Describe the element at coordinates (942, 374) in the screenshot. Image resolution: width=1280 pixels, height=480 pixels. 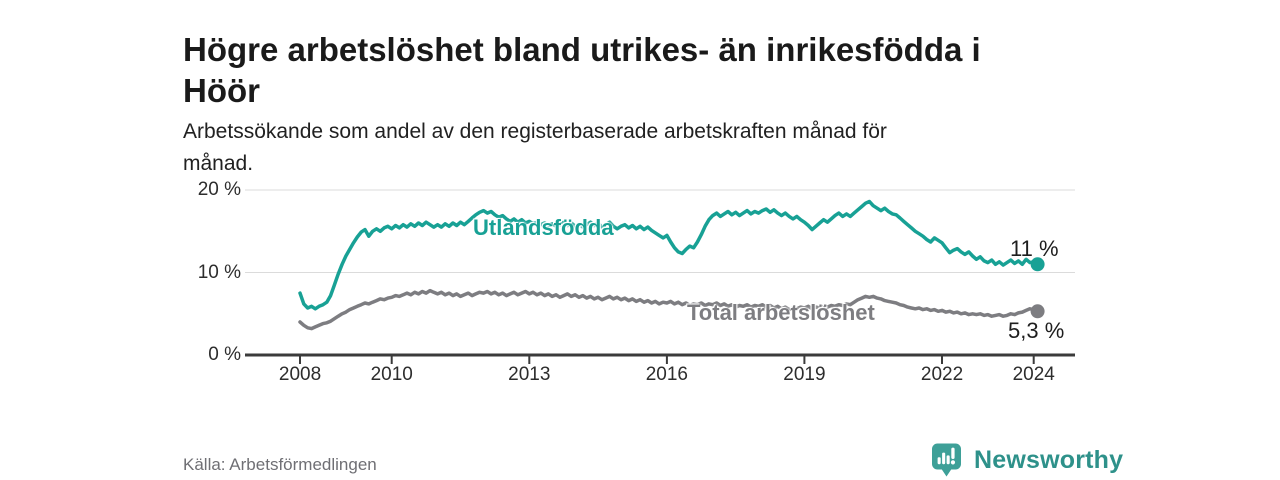
I see `x-axis-tick-2022: 2022` at that location.